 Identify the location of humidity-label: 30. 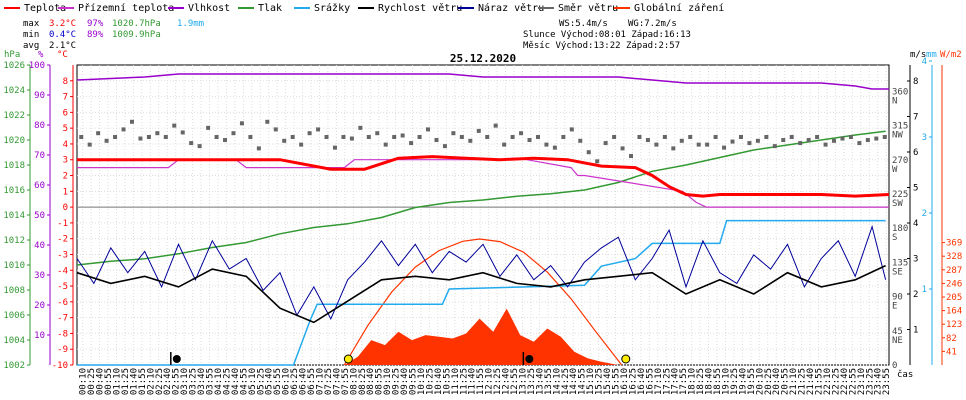
(39, 276).